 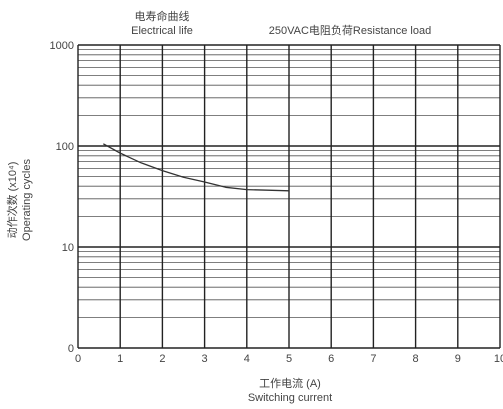 What do you see at coordinates (247, 359) in the screenshot?
I see `x-tick-label: 4` at bounding box center [247, 359].